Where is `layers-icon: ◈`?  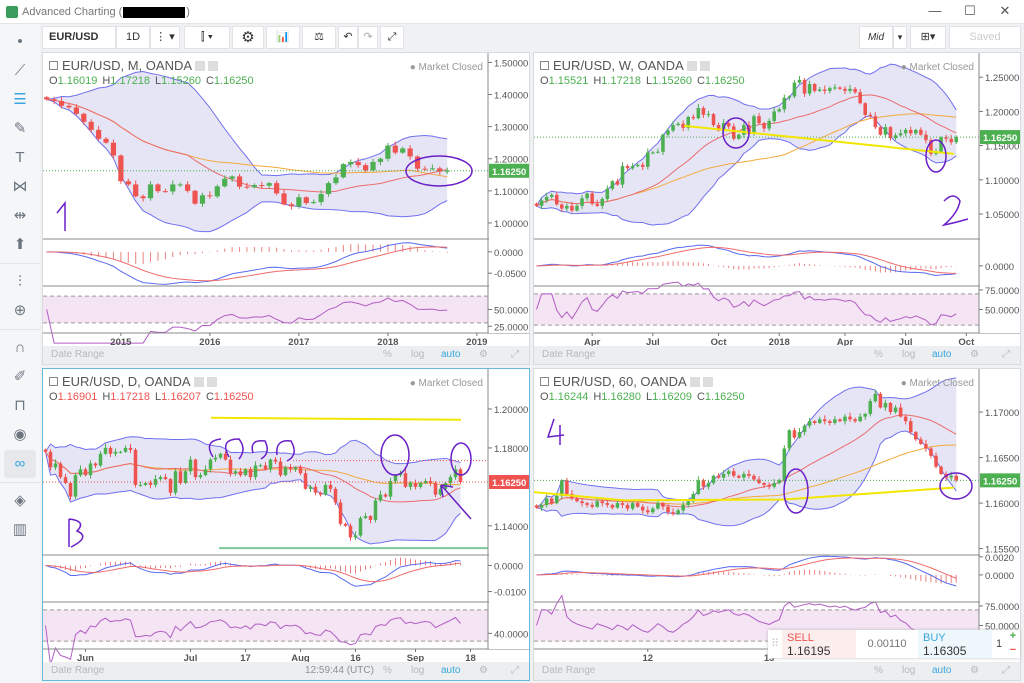 layers-icon: ◈ is located at coordinates (20, 500).